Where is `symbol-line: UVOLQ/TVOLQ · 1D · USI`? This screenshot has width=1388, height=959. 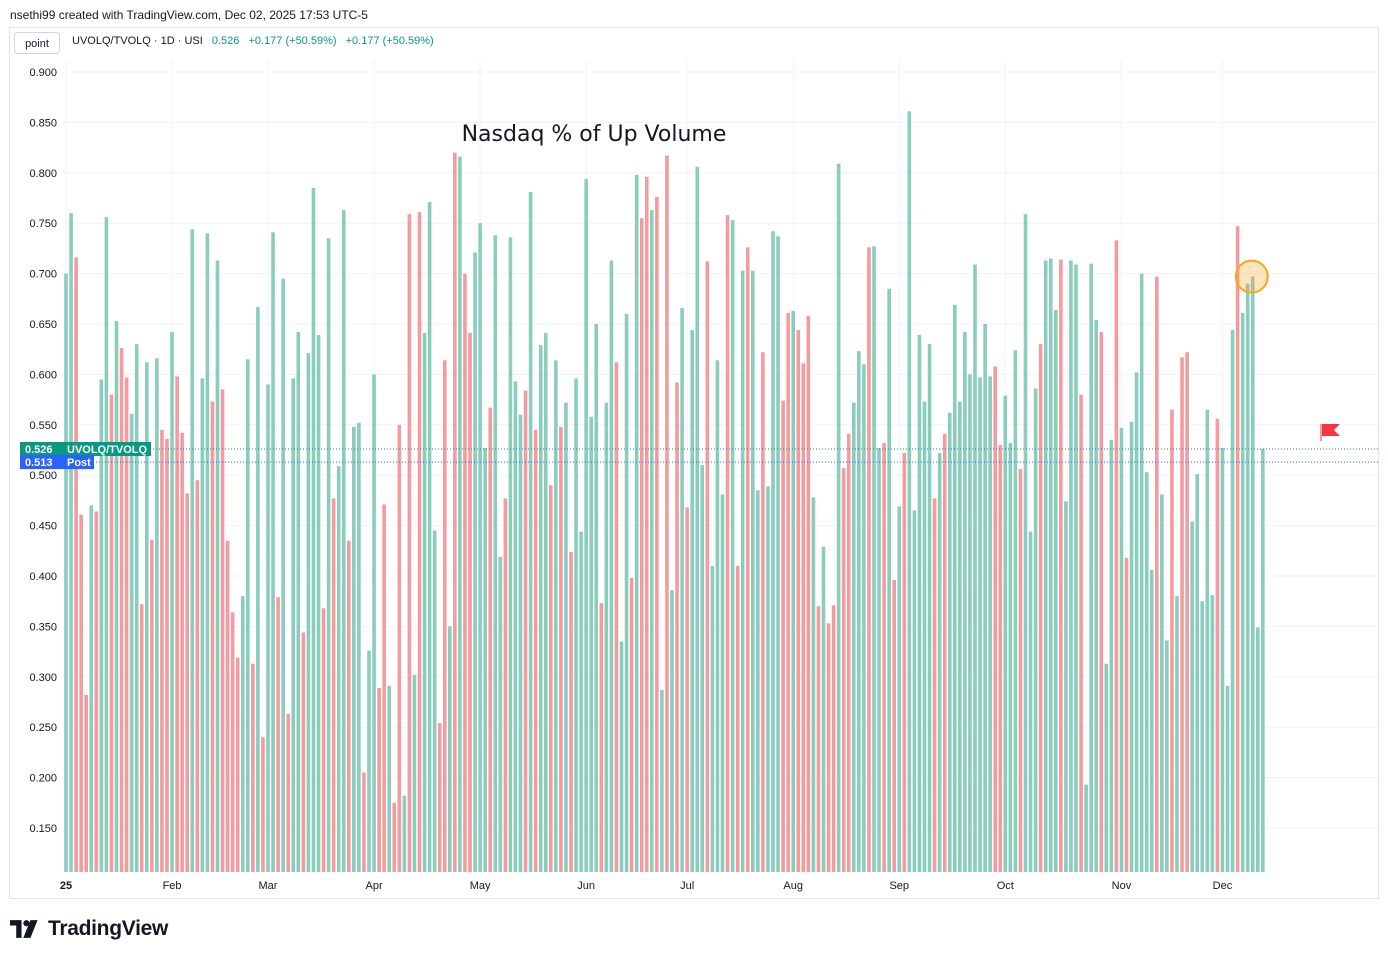
symbol-line: UVOLQ/TVOLQ · 1D · USI is located at coordinates (137, 41).